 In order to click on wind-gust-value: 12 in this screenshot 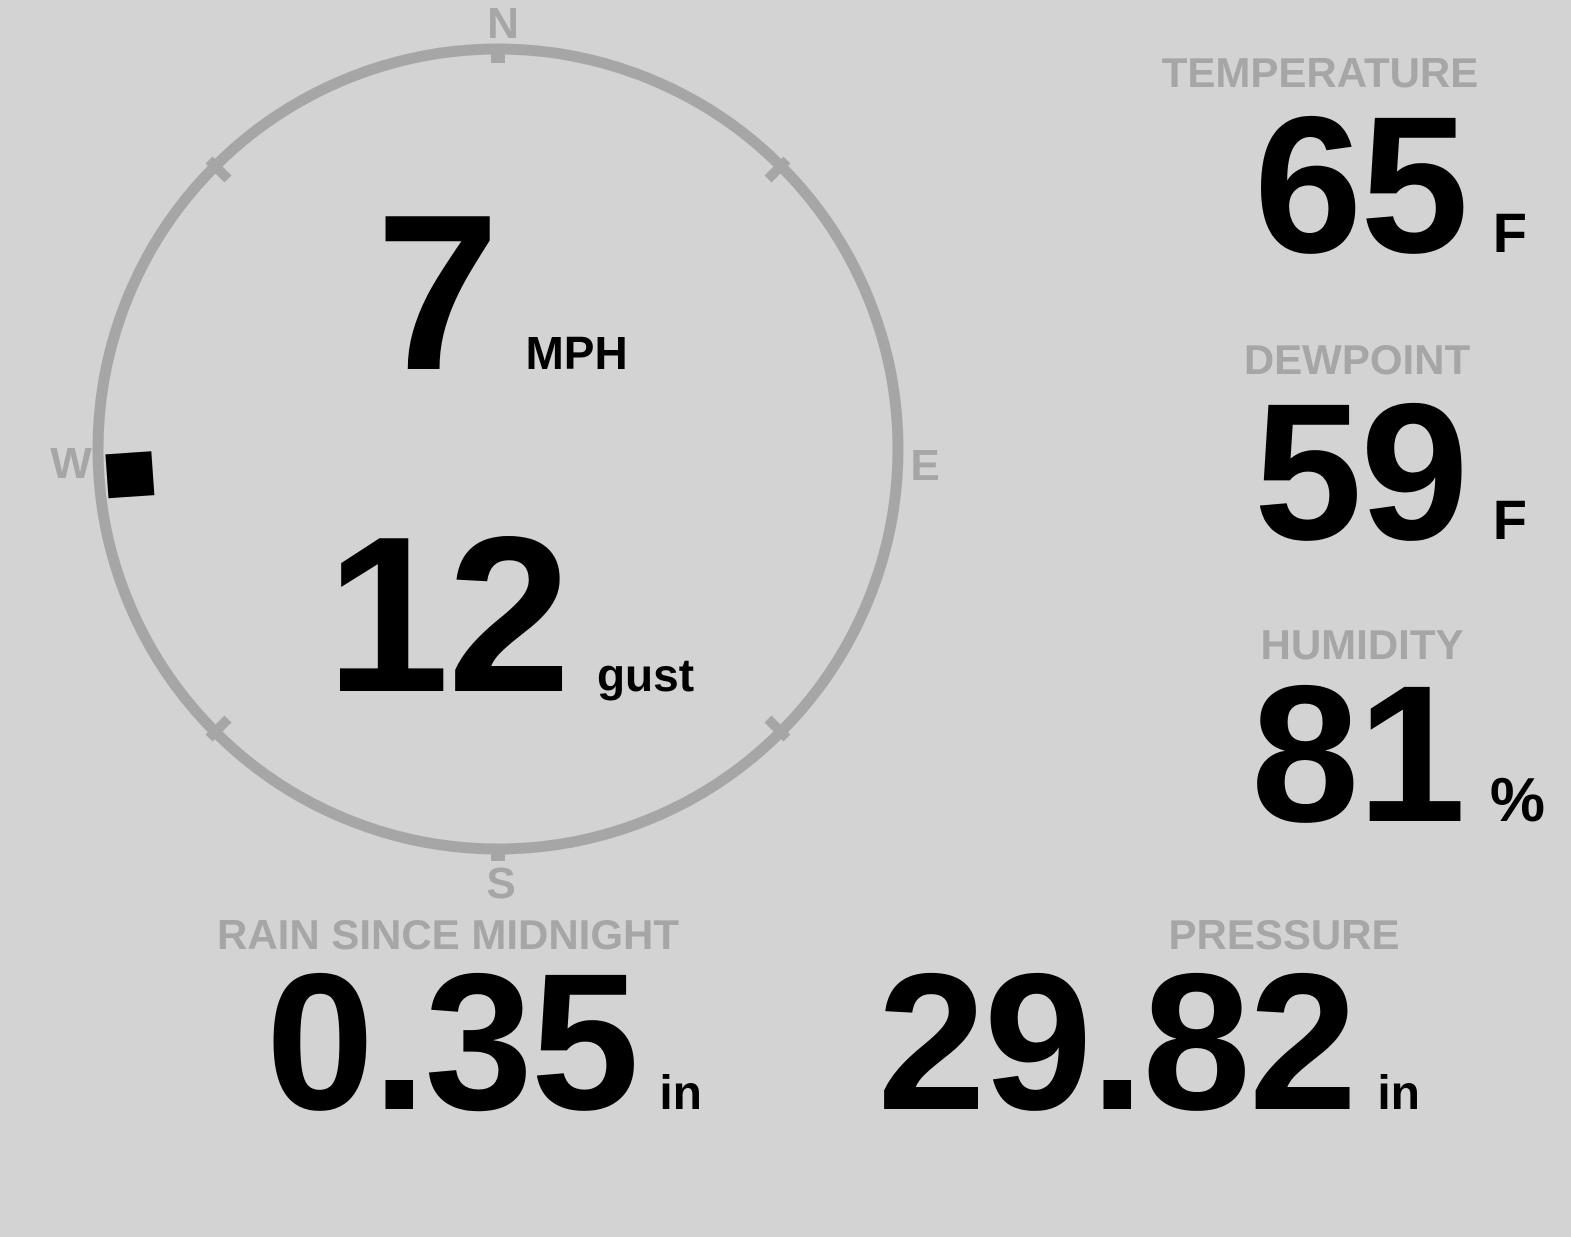, I will do `click(448, 615)`.